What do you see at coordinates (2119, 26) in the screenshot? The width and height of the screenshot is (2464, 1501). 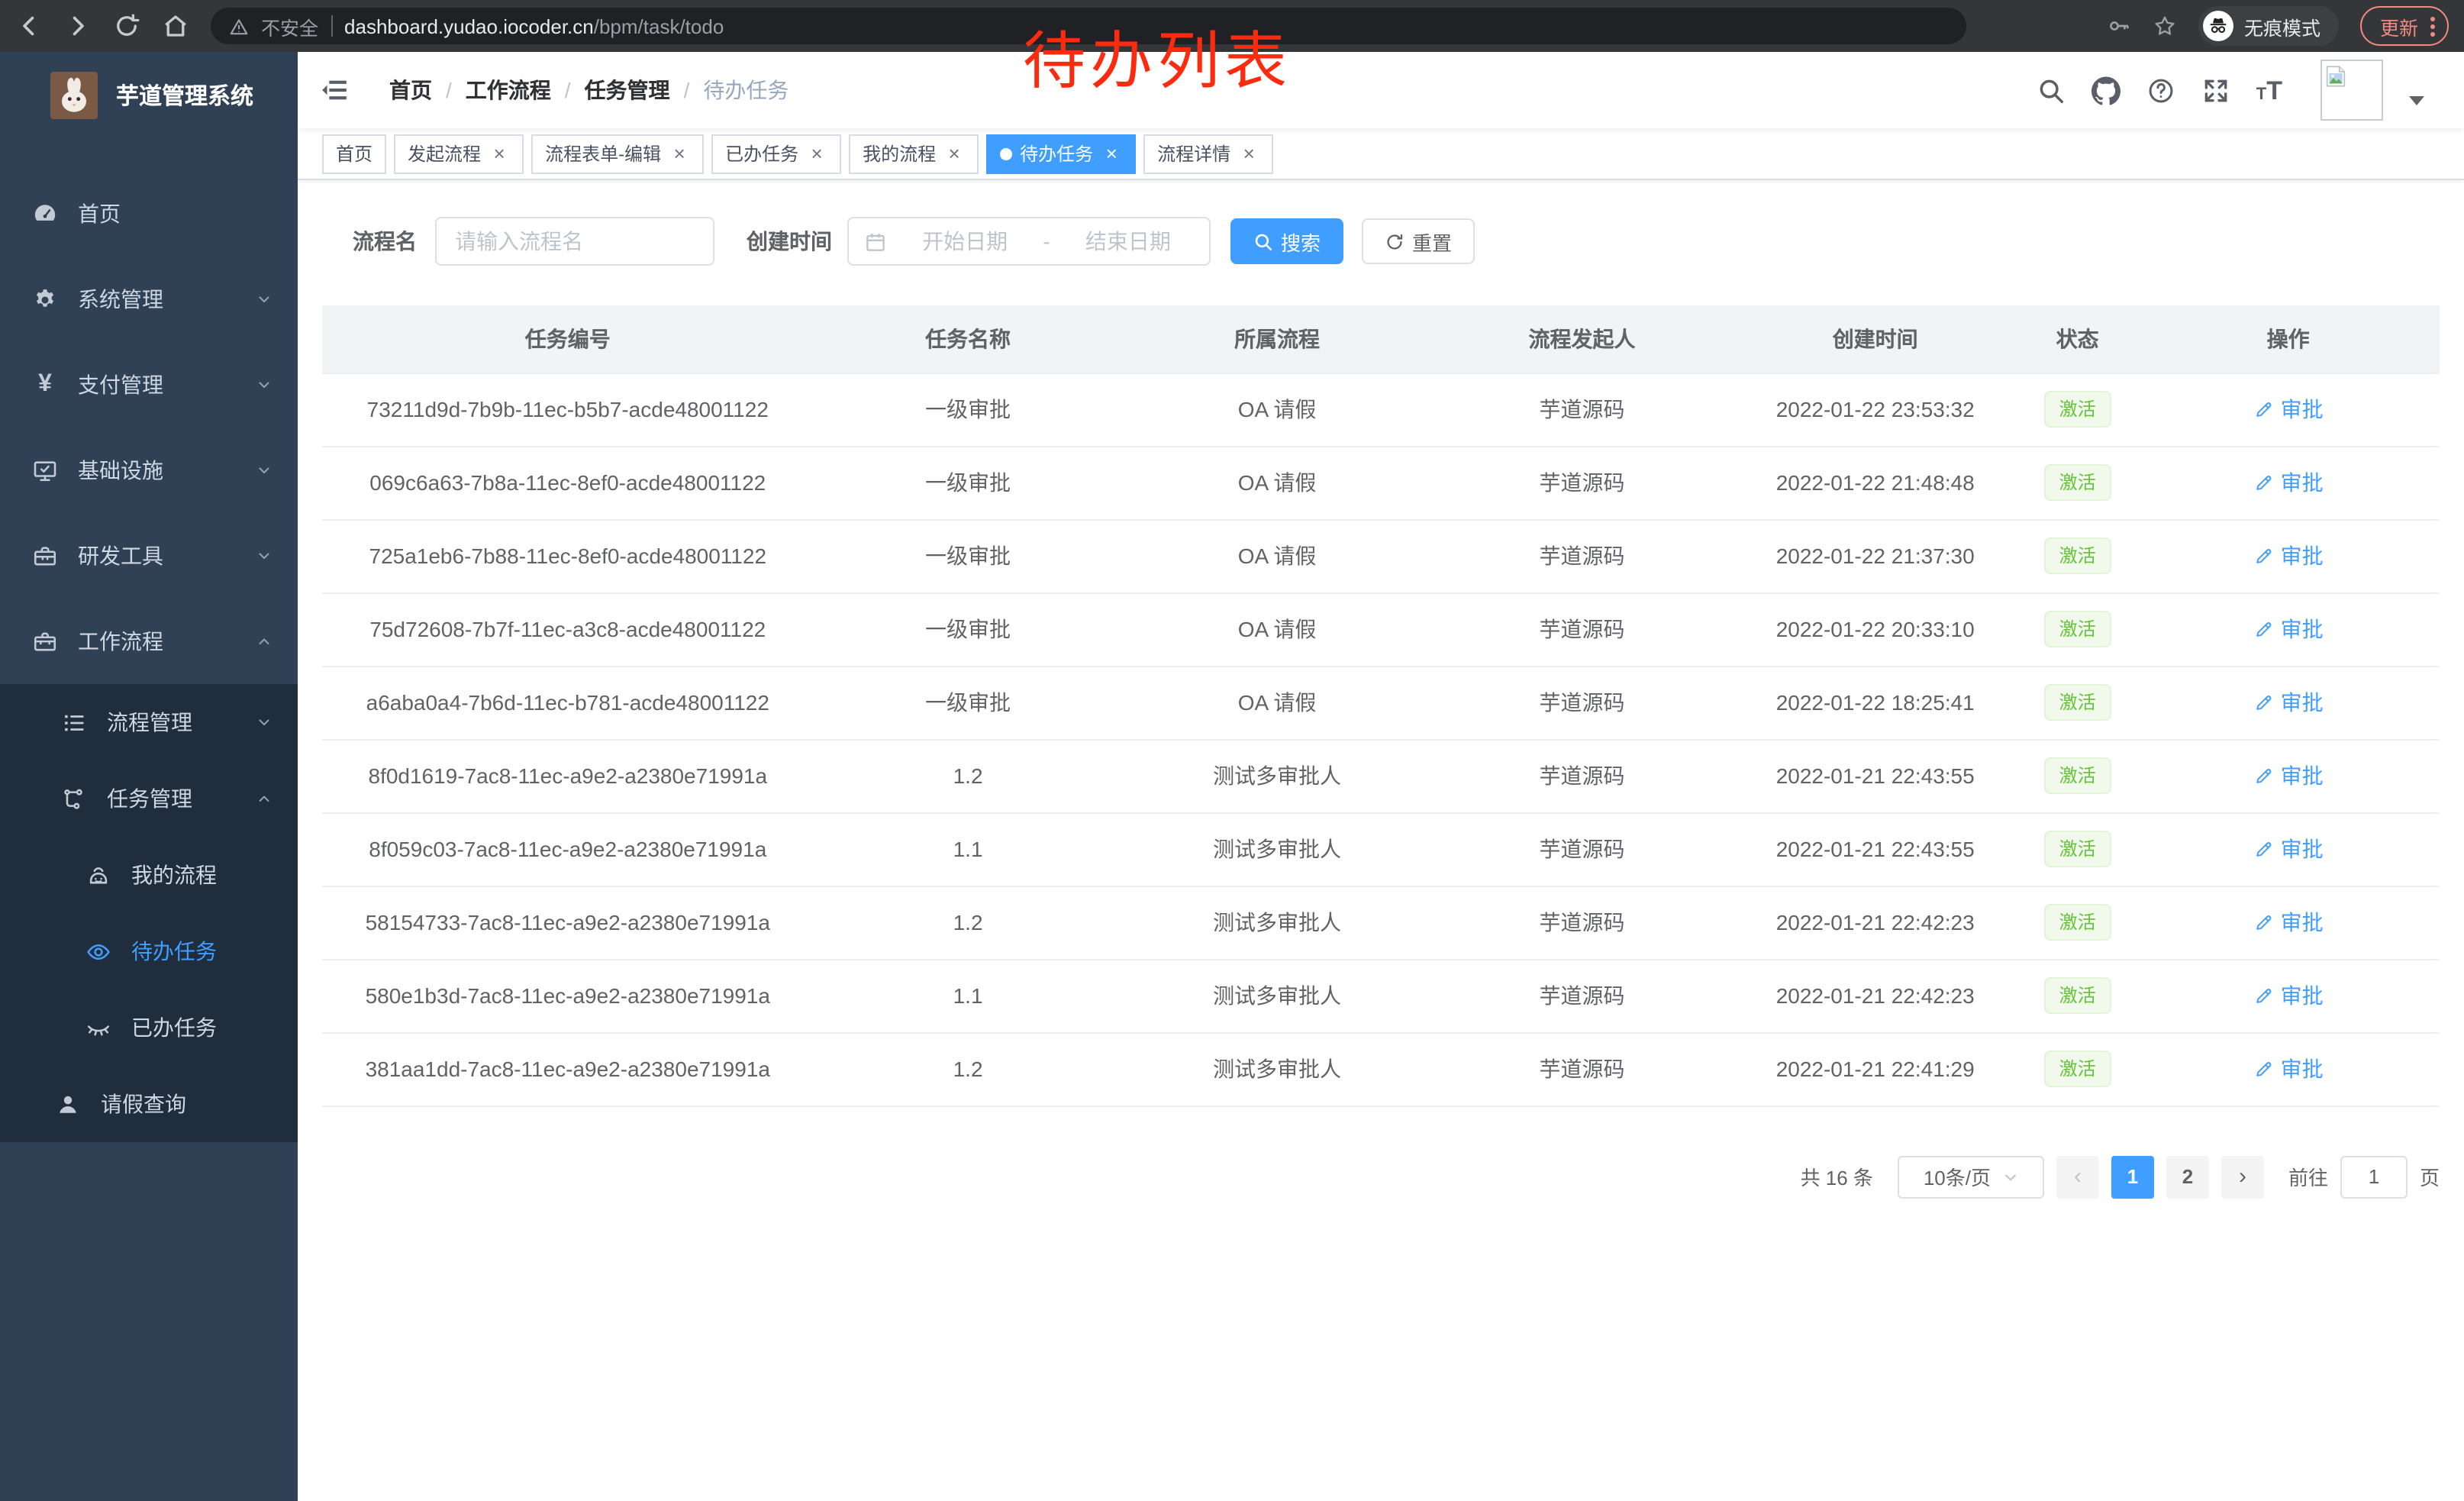 I see `key-icon` at bounding box center [2119, 26].